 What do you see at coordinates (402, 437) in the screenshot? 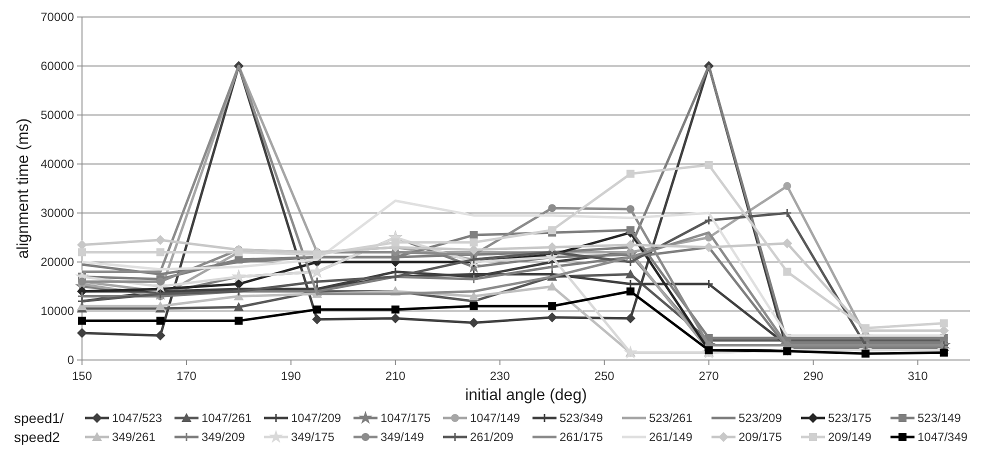
I see `legend-label: 349/149` at bounding box center [402, 437].